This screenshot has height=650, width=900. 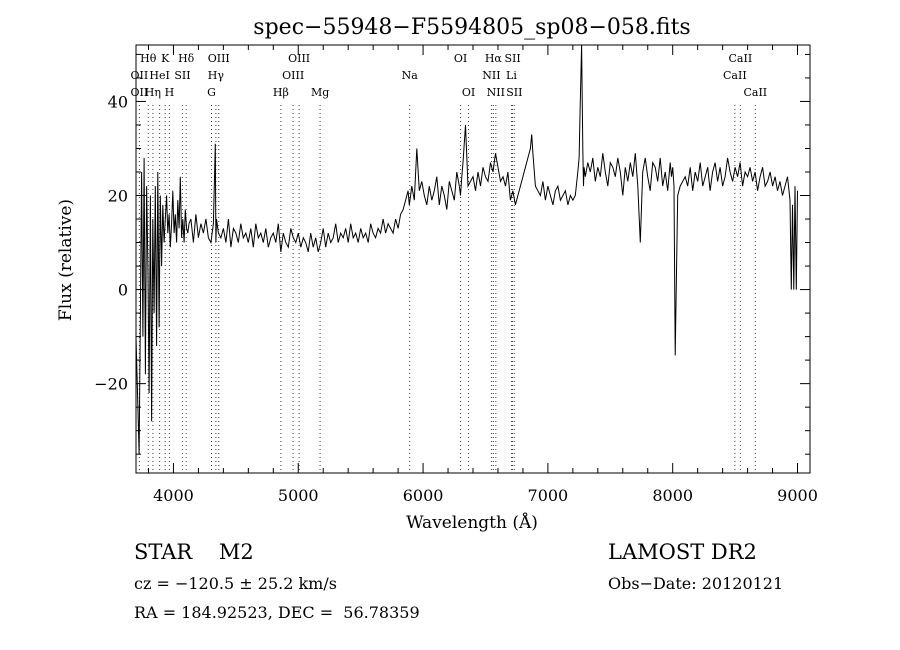 I want to click on object-class: STAR M2, so click(x=194, y=552).